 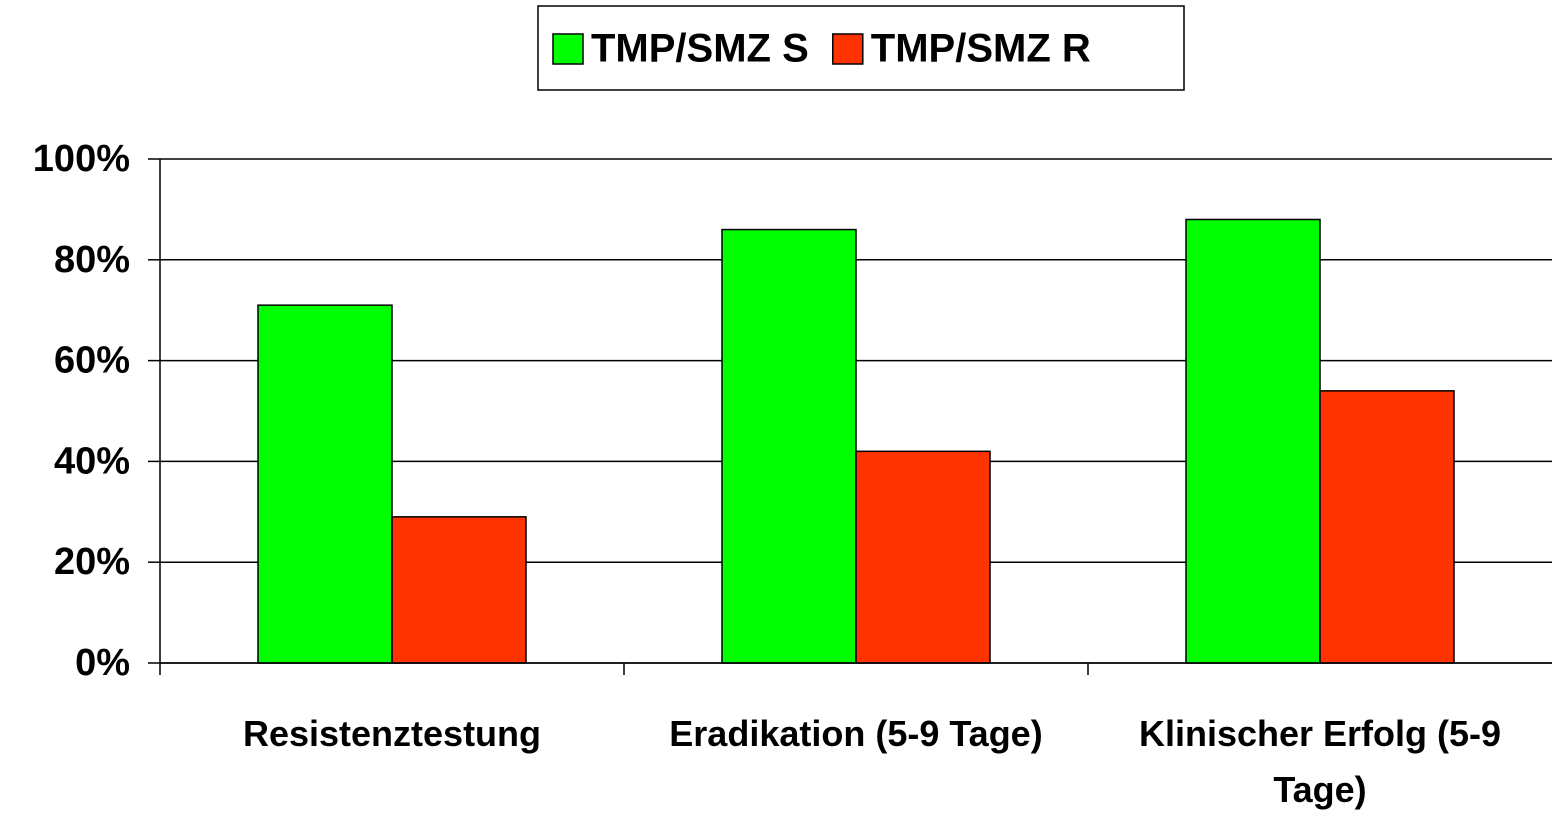 I want to click on x-tick-label: Resistenztestung, so click(x=392, y=733).